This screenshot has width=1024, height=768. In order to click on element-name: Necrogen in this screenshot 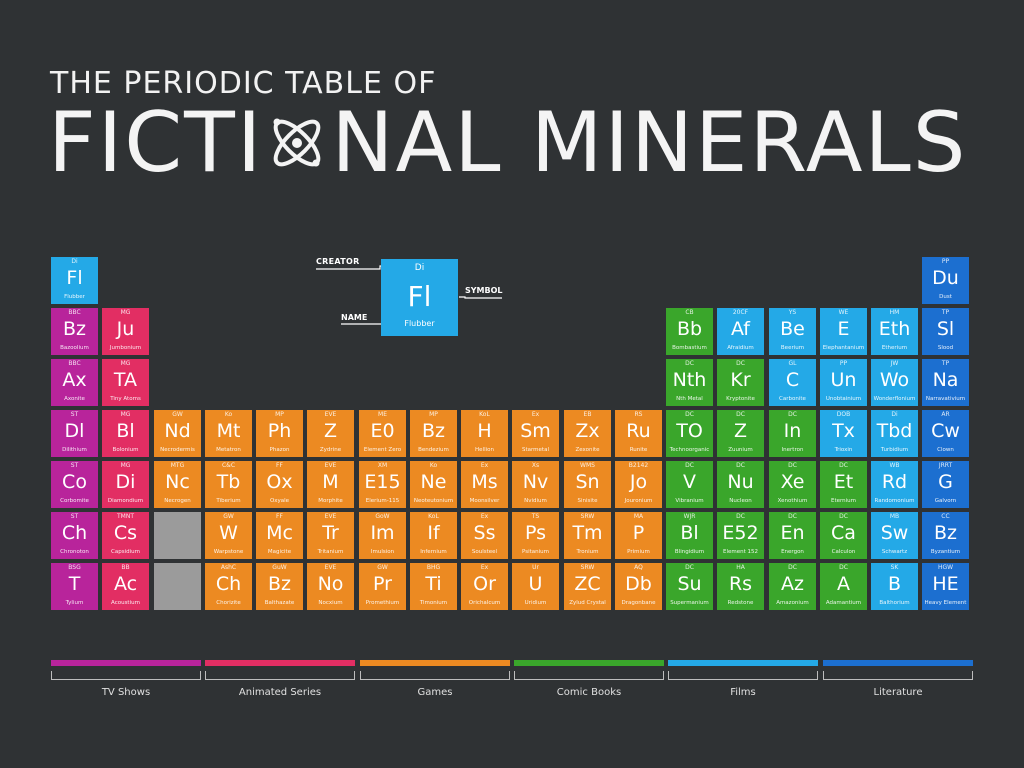, I will do `click(177, 501)`.